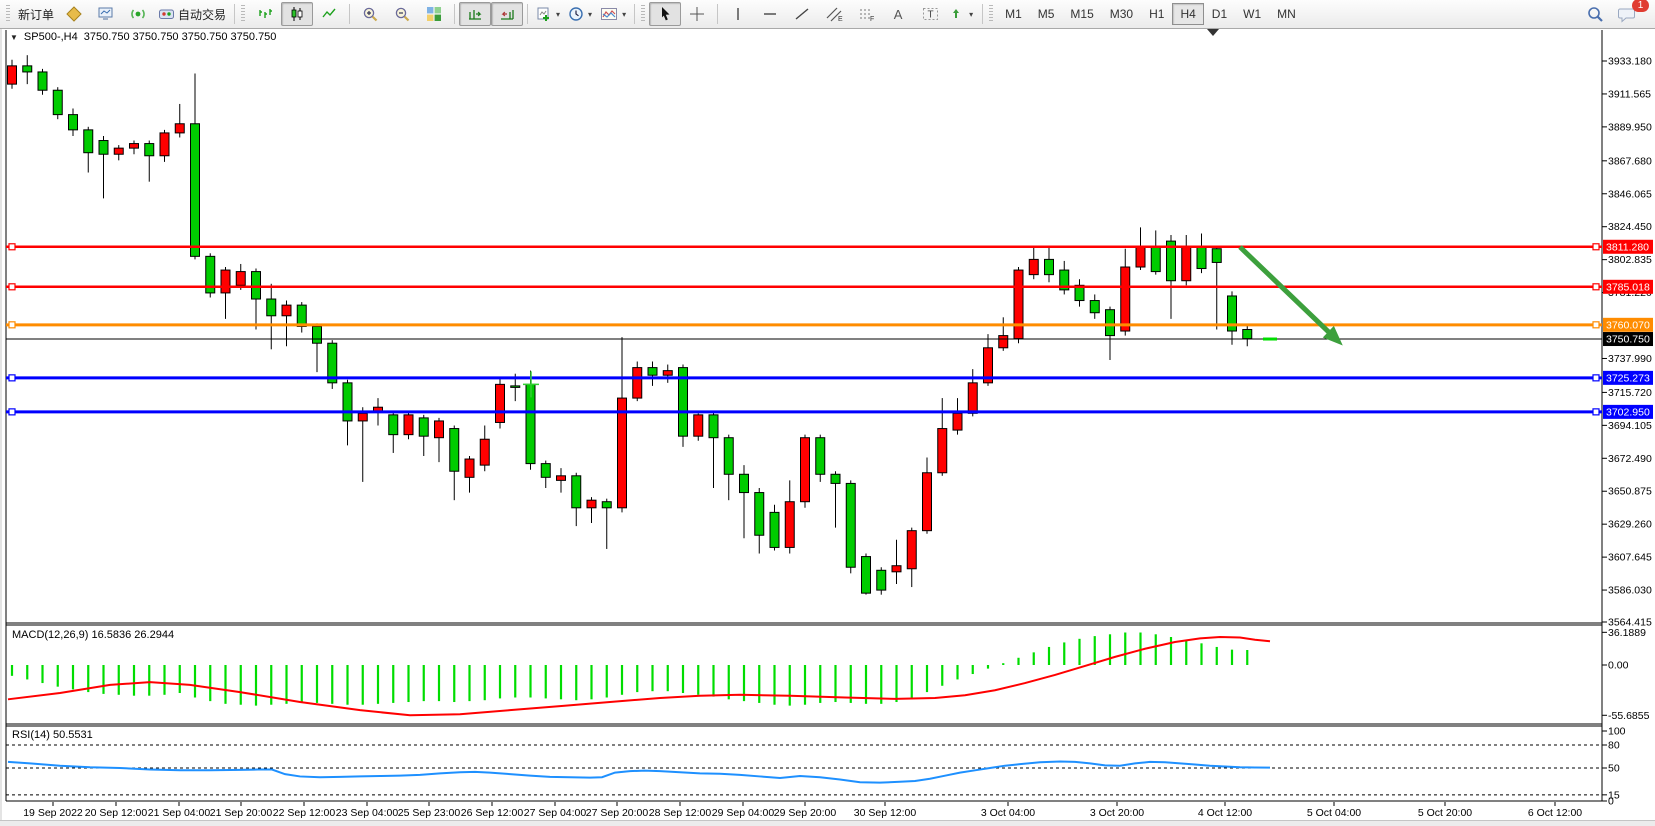  I want to click on fibonacci-icon: F, so click(866, 14).